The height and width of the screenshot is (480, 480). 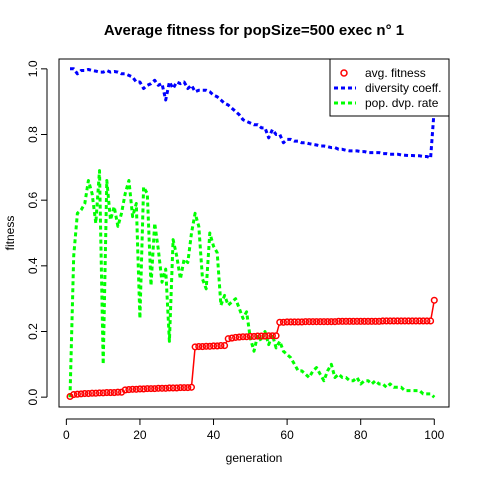 What do you see at coordinates (361, 435) in the screenshot?
I see `x-tick-label: 80` at bounding box center [361, 435].